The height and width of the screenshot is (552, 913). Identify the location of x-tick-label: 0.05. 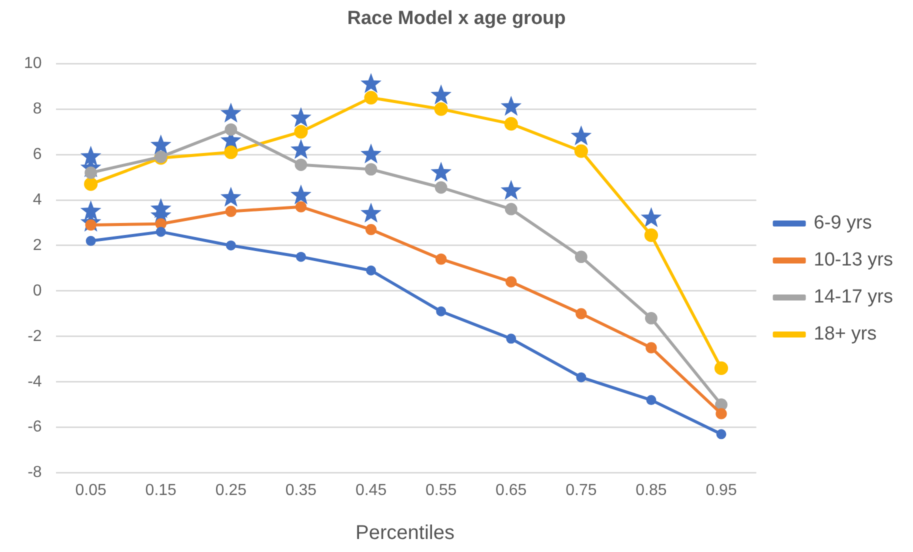
(90, 490).